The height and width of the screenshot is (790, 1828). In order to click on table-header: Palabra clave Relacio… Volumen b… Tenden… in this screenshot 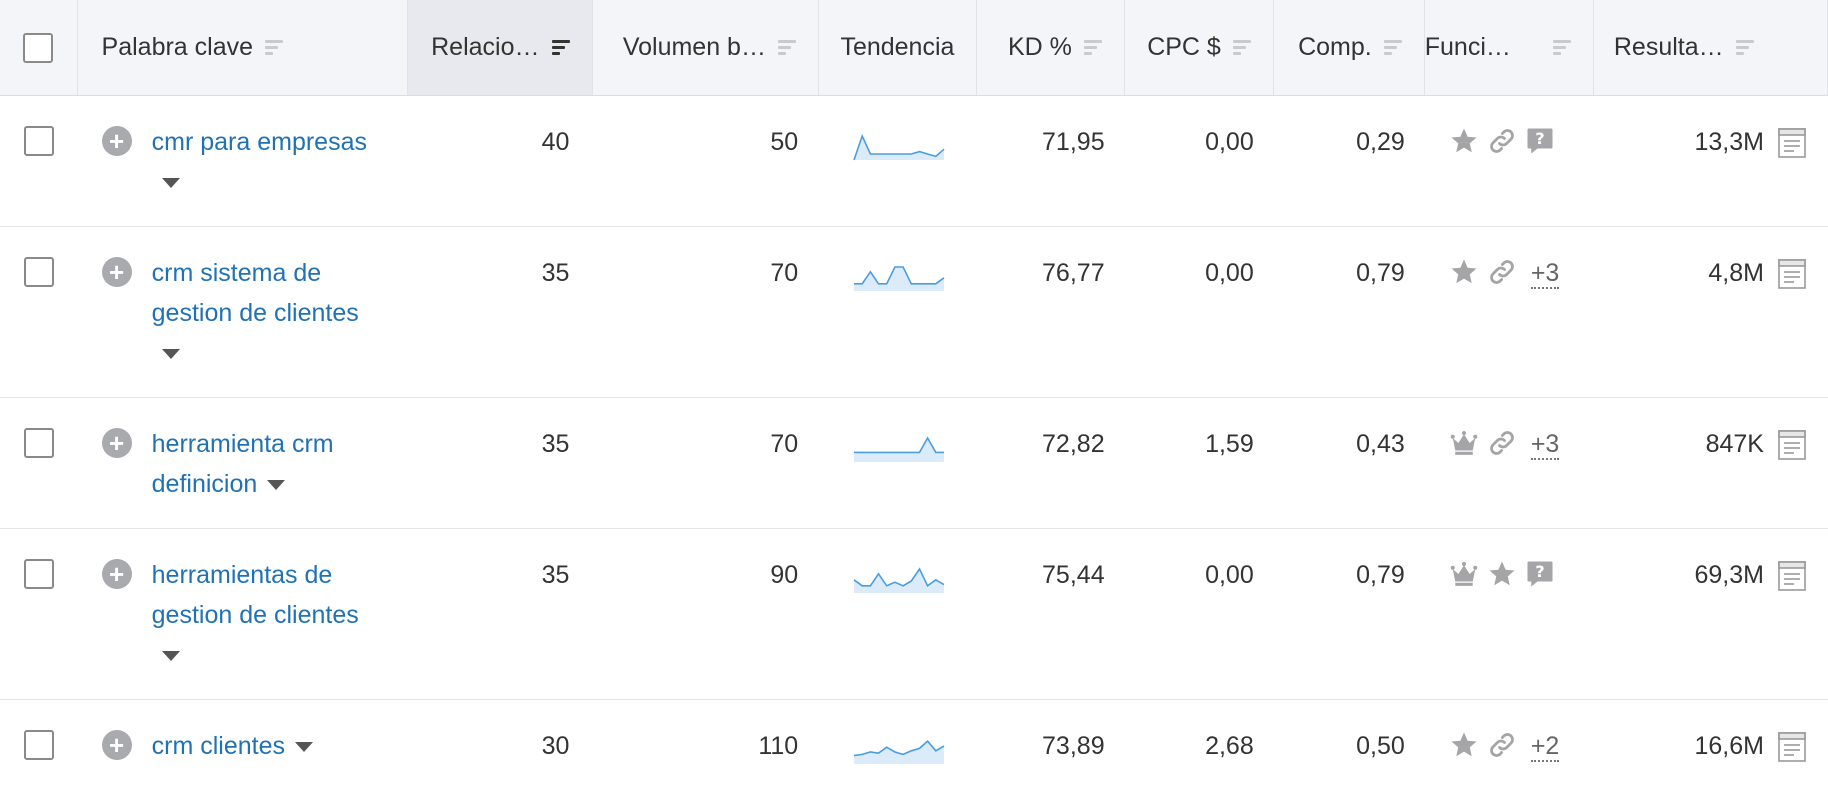, I will do `click(914, 48)`.